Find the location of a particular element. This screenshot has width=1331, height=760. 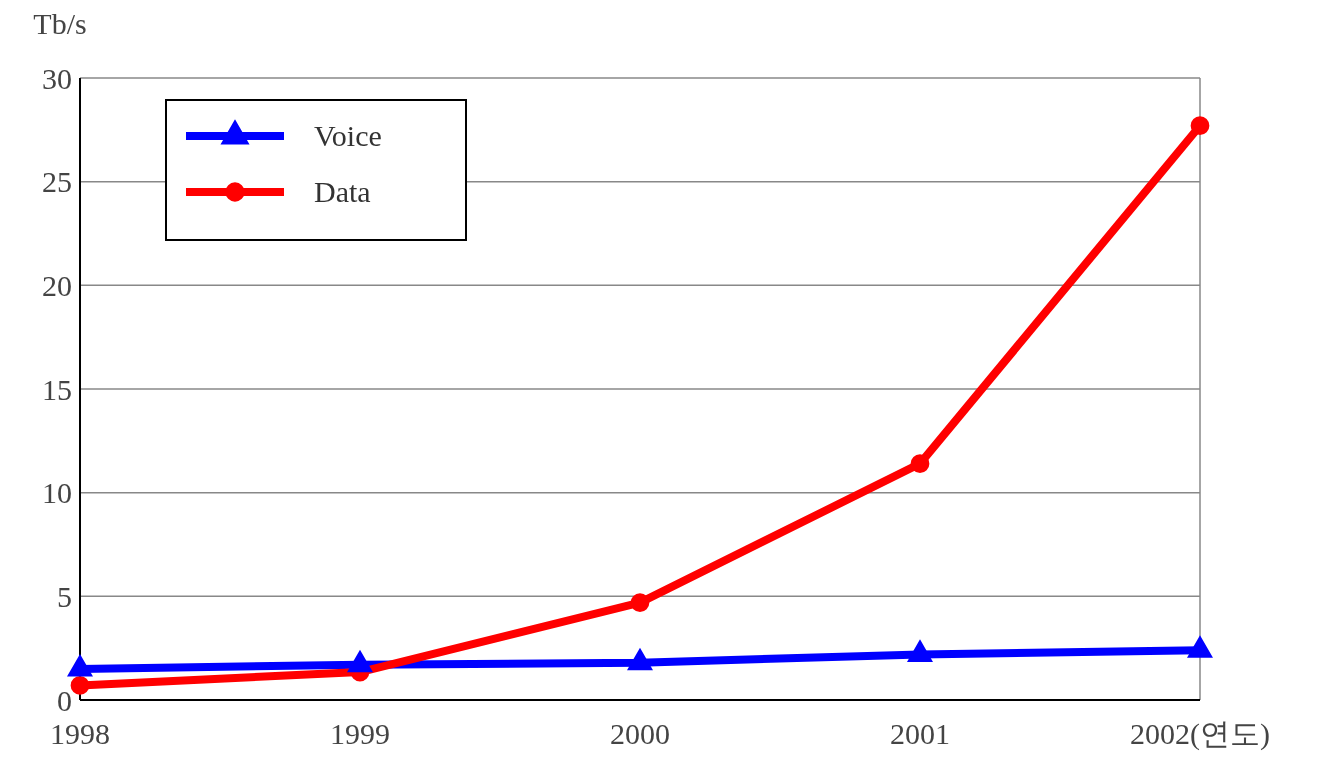

x-tick-label: 2001 is located at coordinates (920, 733).